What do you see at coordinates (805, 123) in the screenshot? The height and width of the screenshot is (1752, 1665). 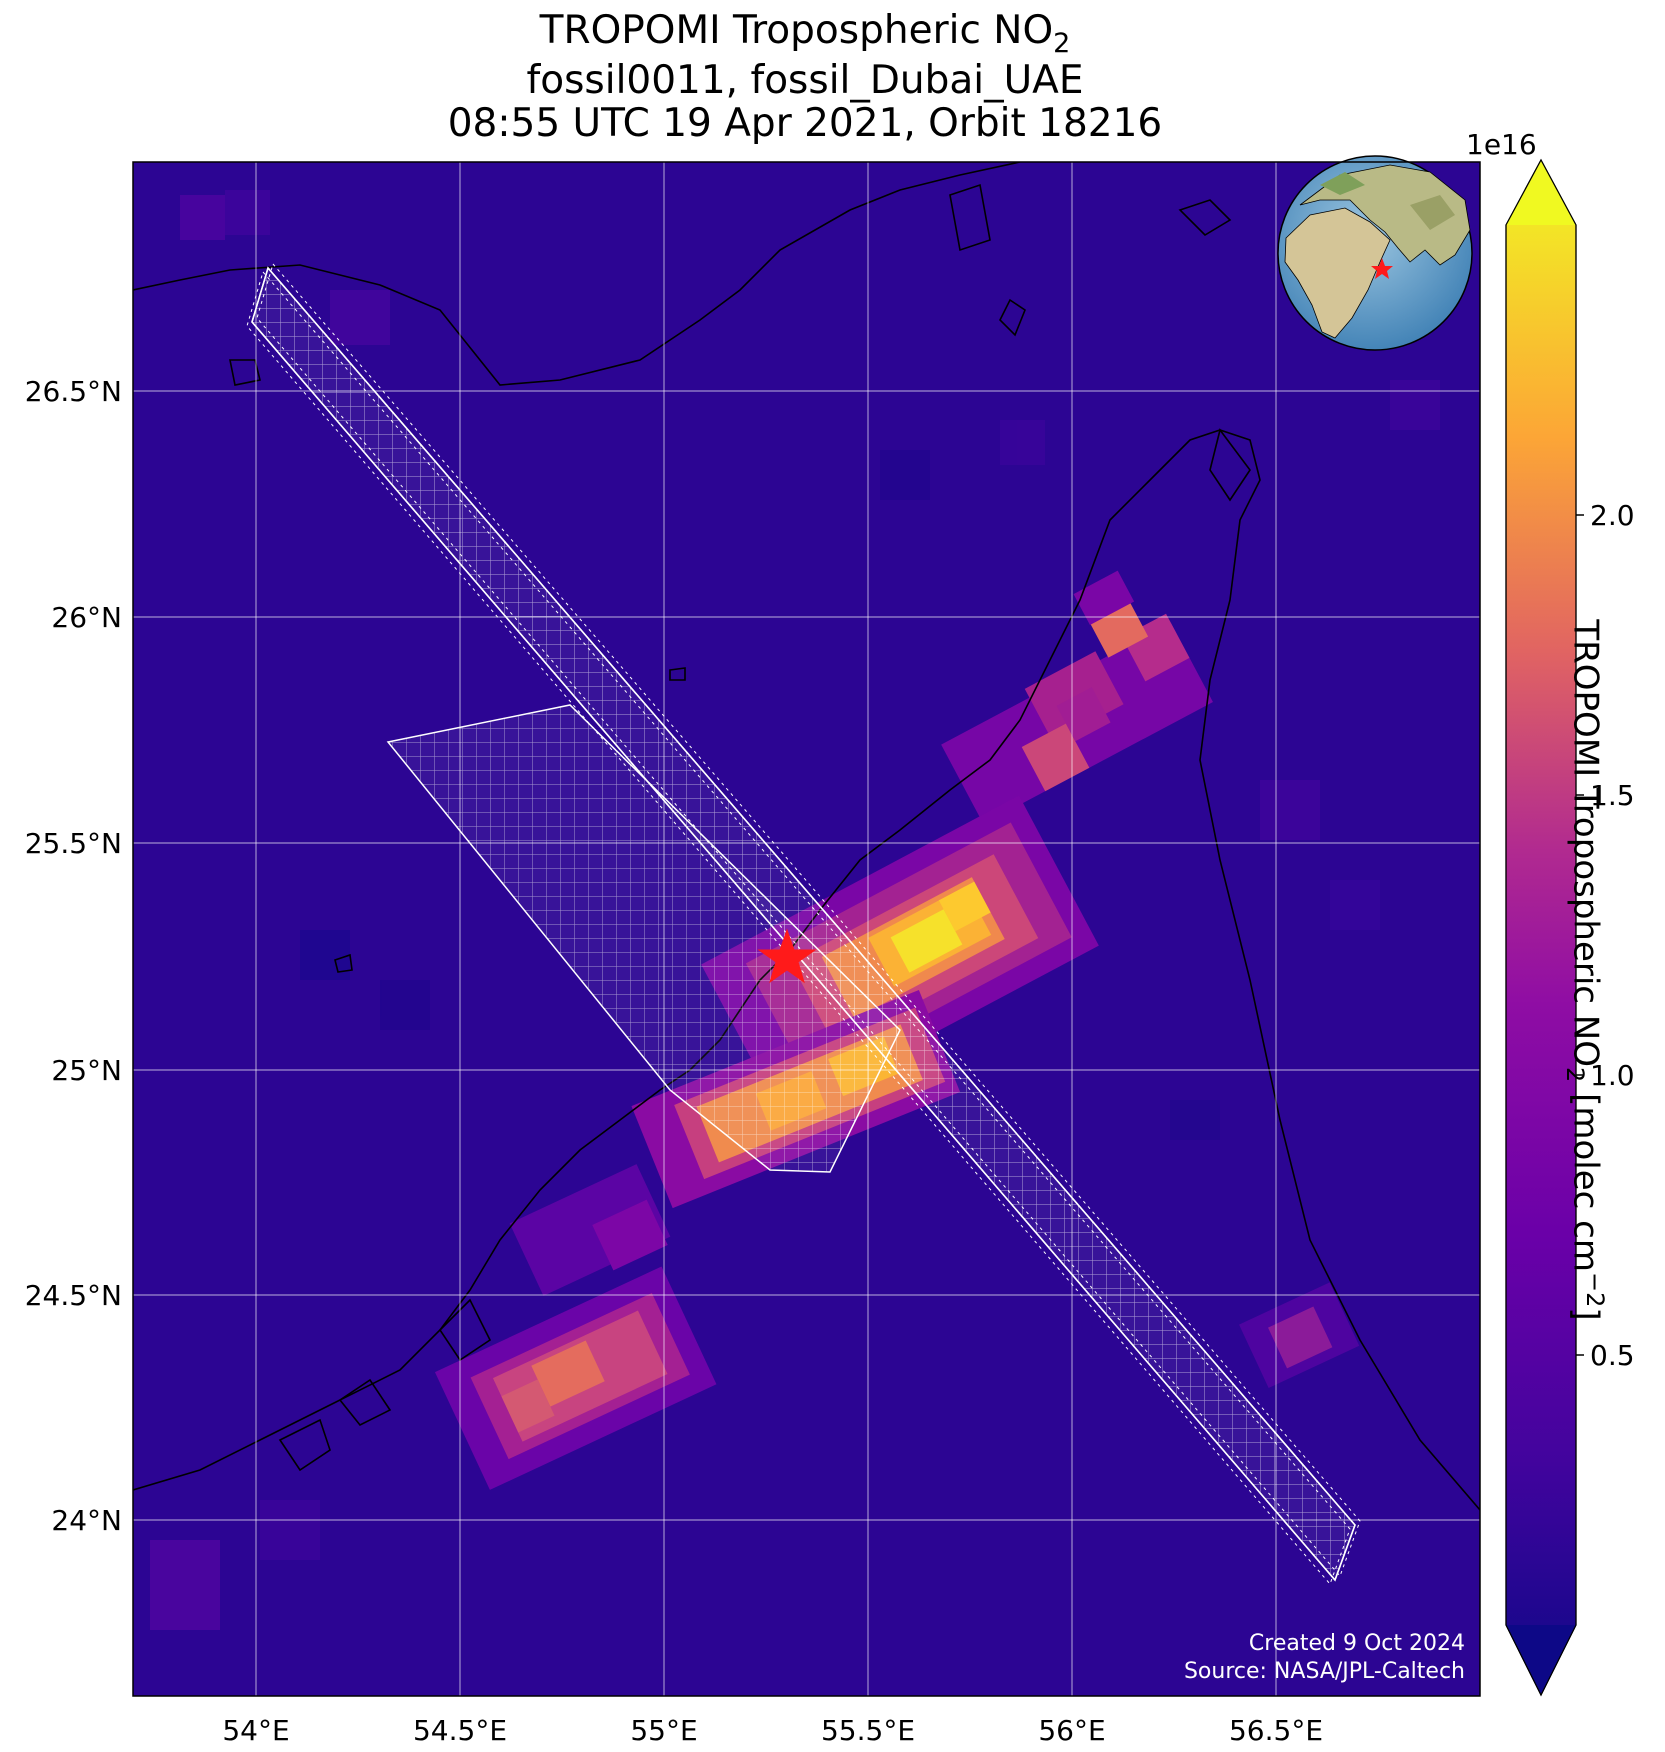 I see `title-line-3: 08:55 UTC 19 Apr 2021, Orbit 18216` at bounding box center [805, 123].